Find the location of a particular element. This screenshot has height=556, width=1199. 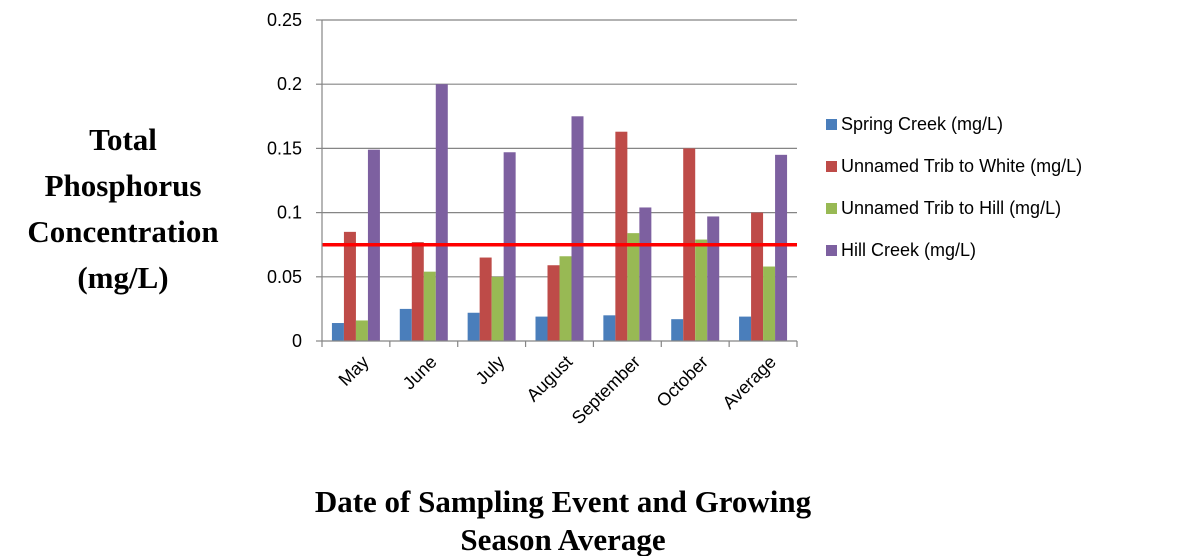

x-tick-label: August is located at coordinates (550, 379).